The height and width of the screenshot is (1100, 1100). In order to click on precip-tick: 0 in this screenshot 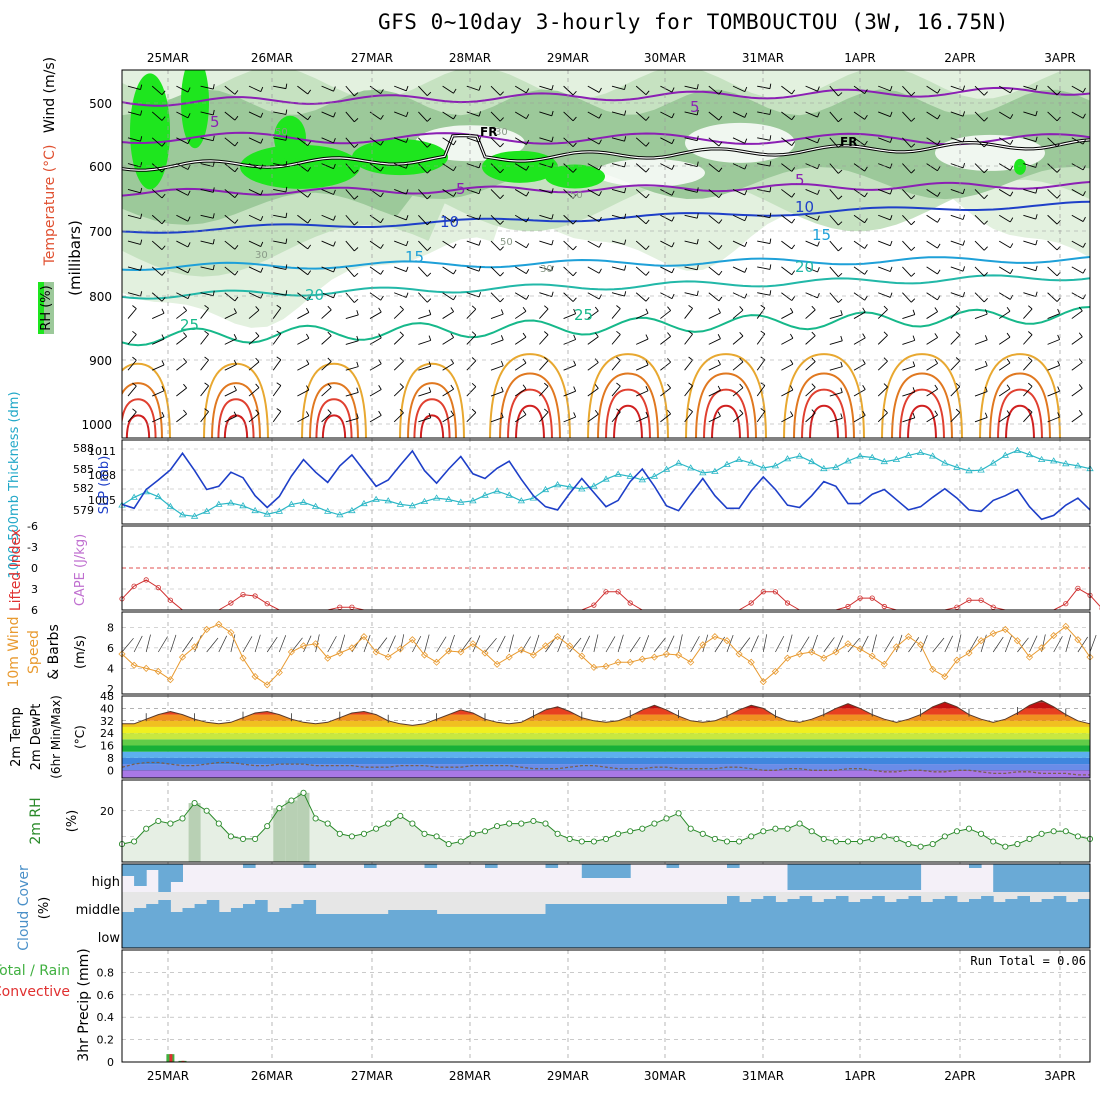, I will do `click(110, 1062)`.